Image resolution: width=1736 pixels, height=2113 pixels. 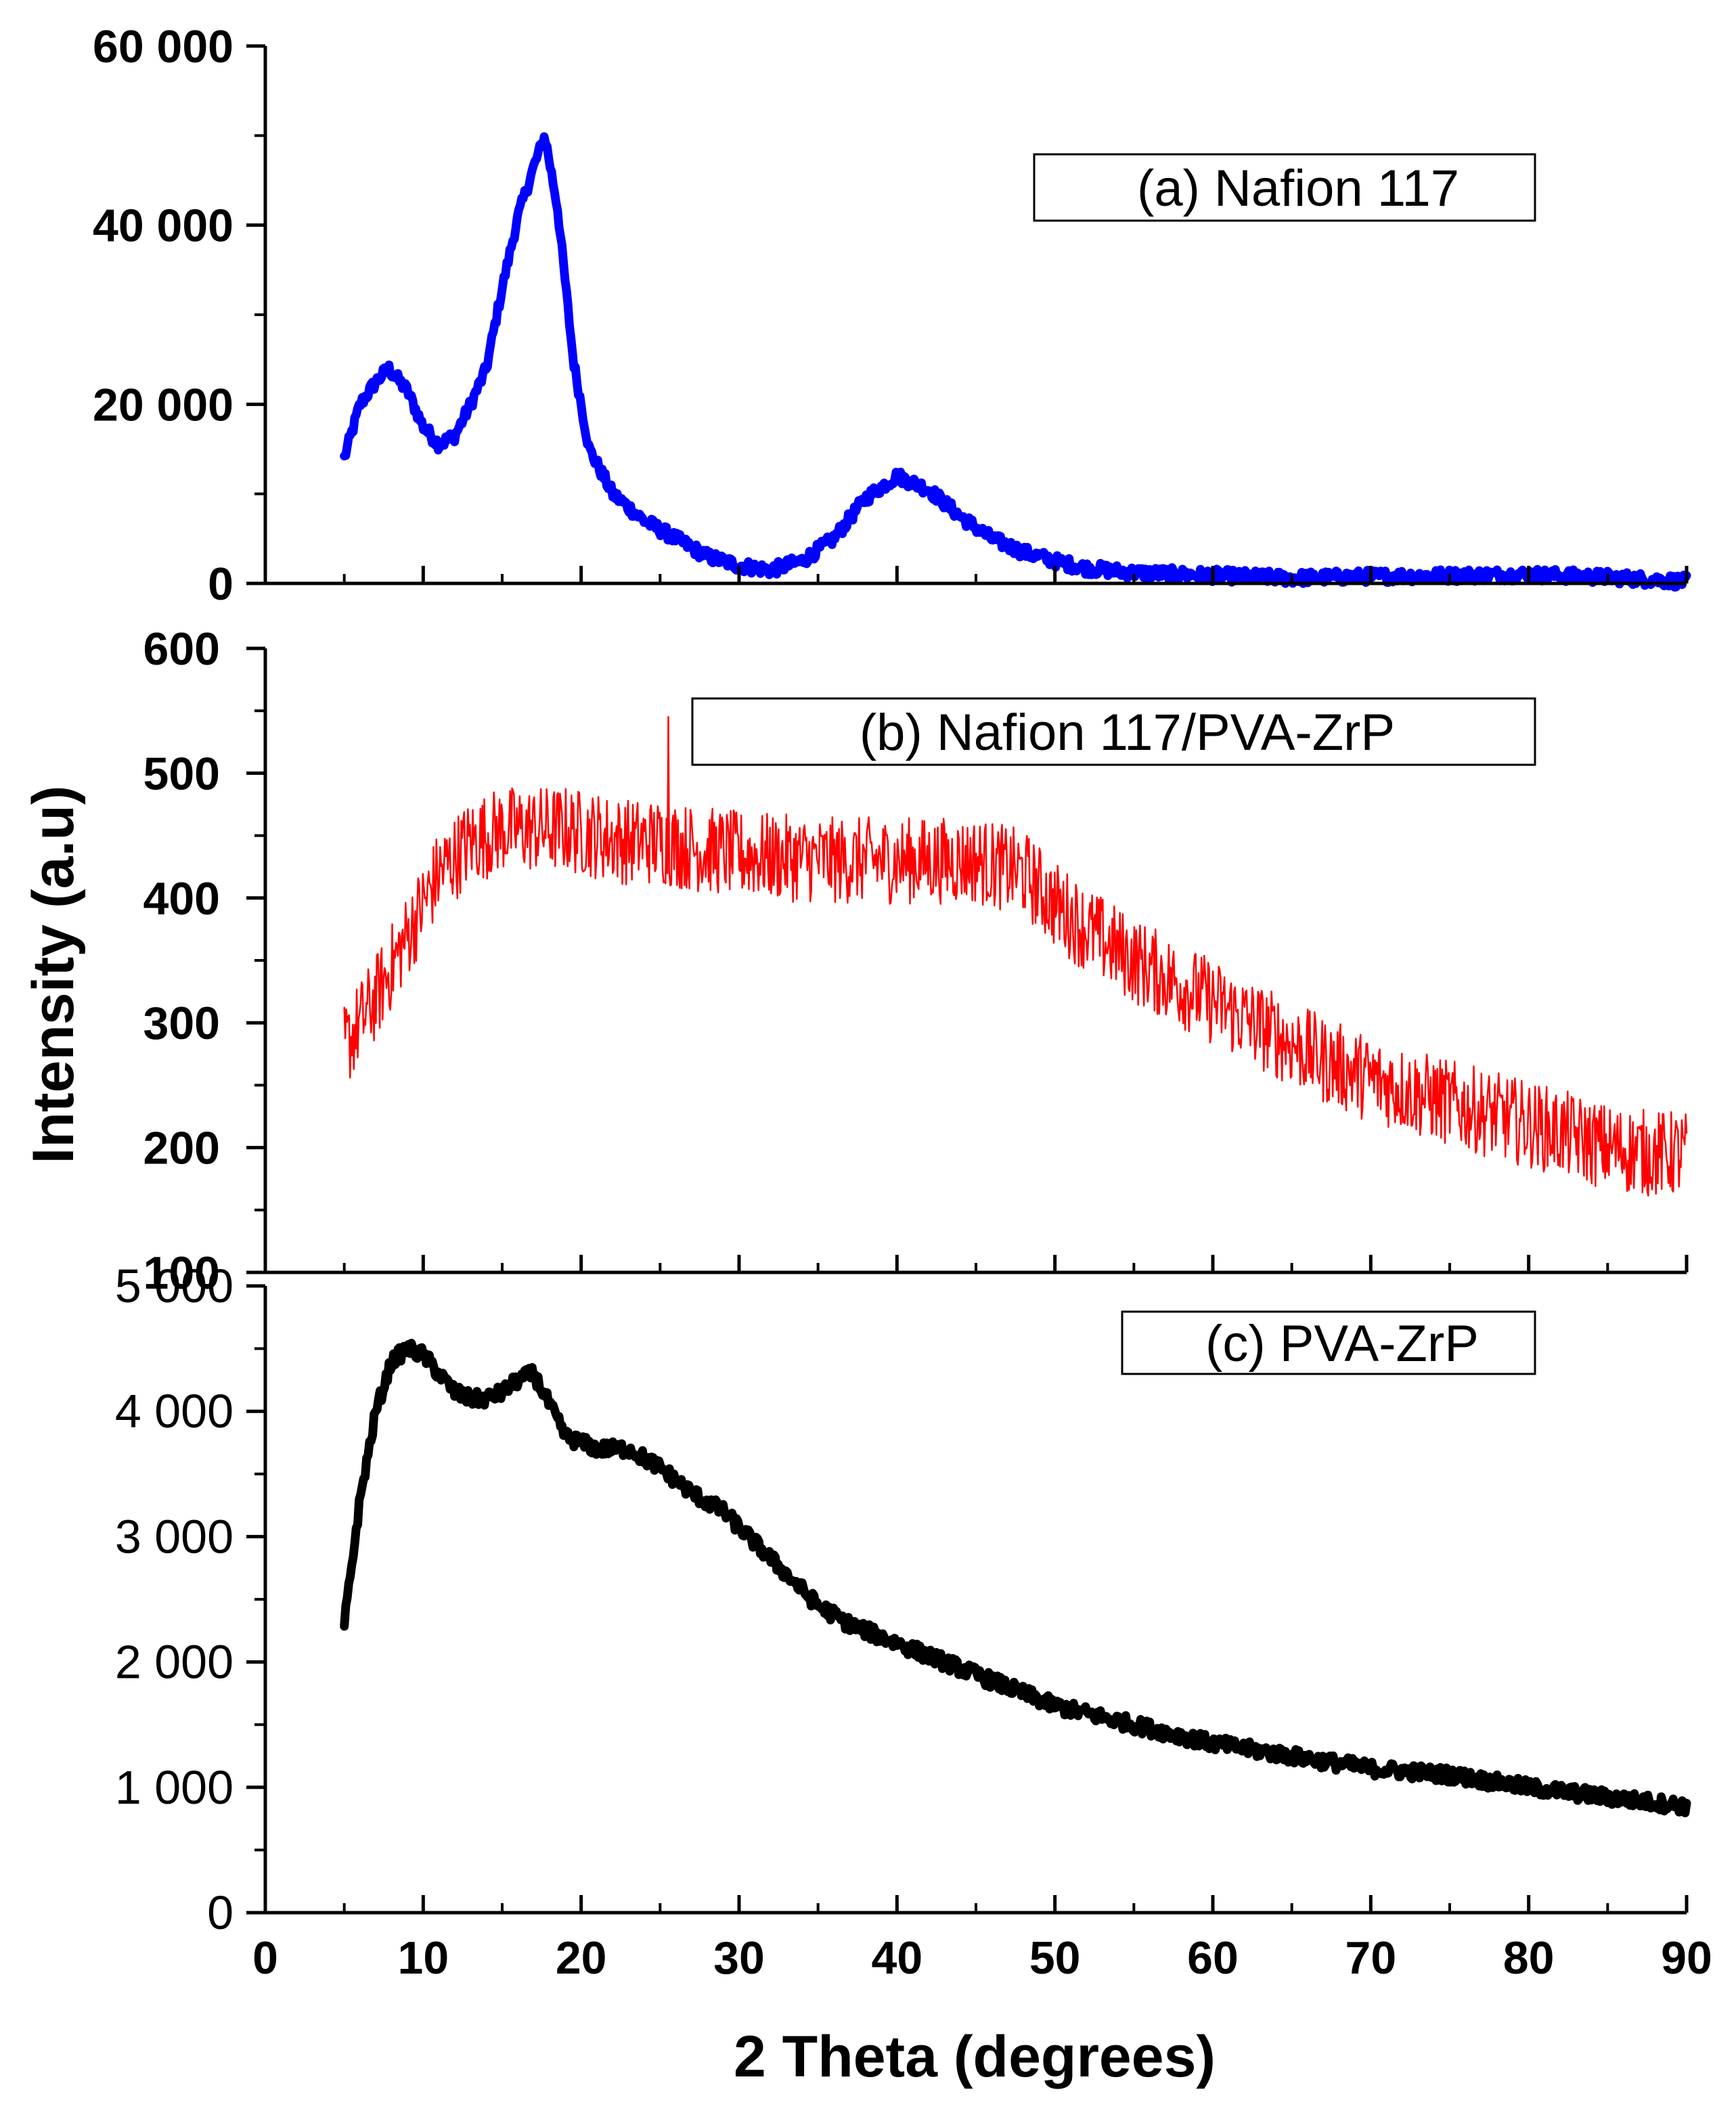 I want to click on y-axis-title: Intensity (a.u), so click(x=53, y=974).